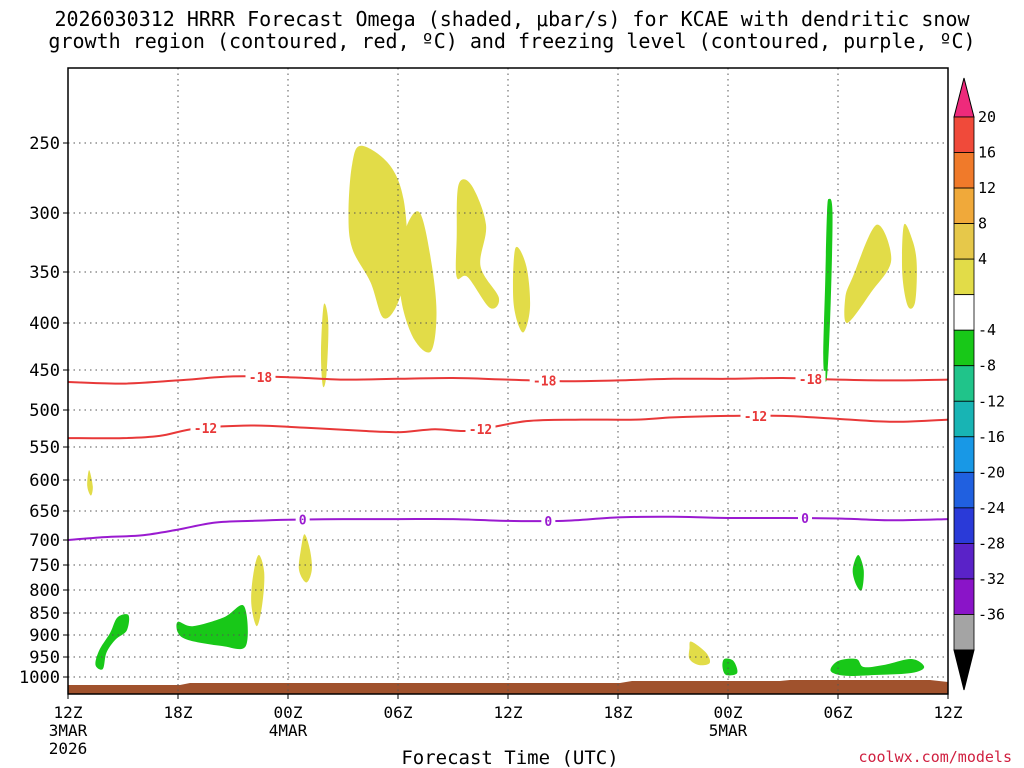 Image resolution: width=1024 pixels, height=768 pixels. Describe the element at coordinates (68, 748) in the screenshot. I see `x-tick-year: 2026` at that location.